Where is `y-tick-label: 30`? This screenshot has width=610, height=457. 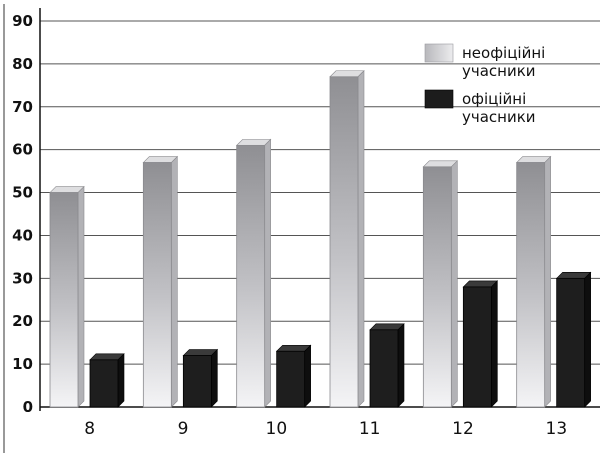 y-tick-label: 30 is located at coordinates (22, 278).